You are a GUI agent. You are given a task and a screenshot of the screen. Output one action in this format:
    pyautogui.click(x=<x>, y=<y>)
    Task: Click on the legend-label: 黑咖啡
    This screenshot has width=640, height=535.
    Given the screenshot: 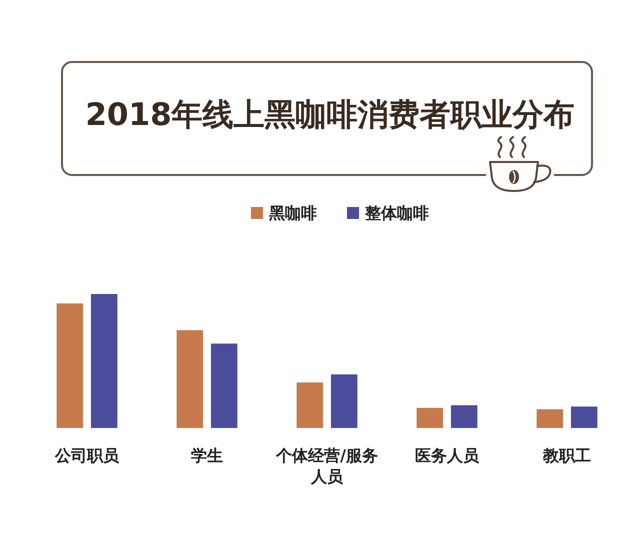 What is the action you would take?
    pyautogui.click(x=292, y=213)
    